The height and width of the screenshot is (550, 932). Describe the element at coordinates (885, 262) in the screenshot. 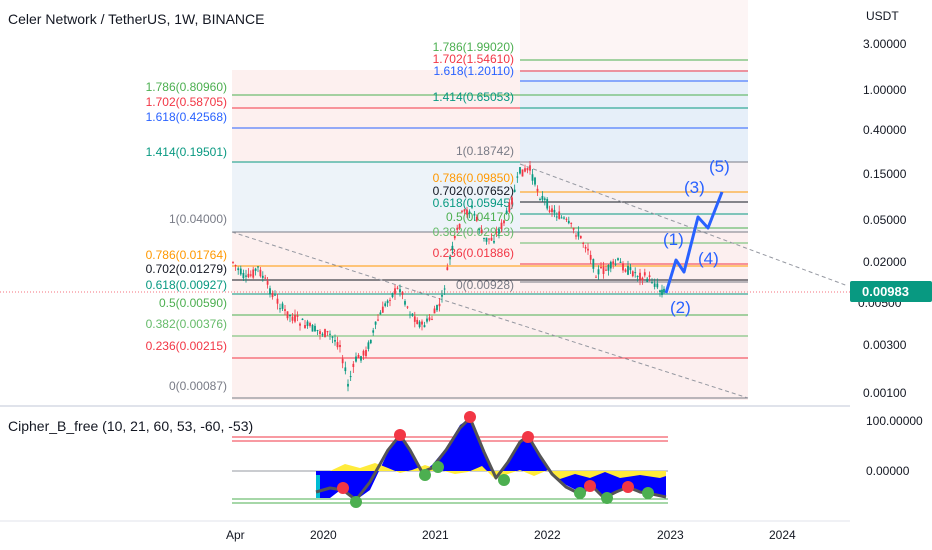

I see `price-tick: 0.02000` at that location.